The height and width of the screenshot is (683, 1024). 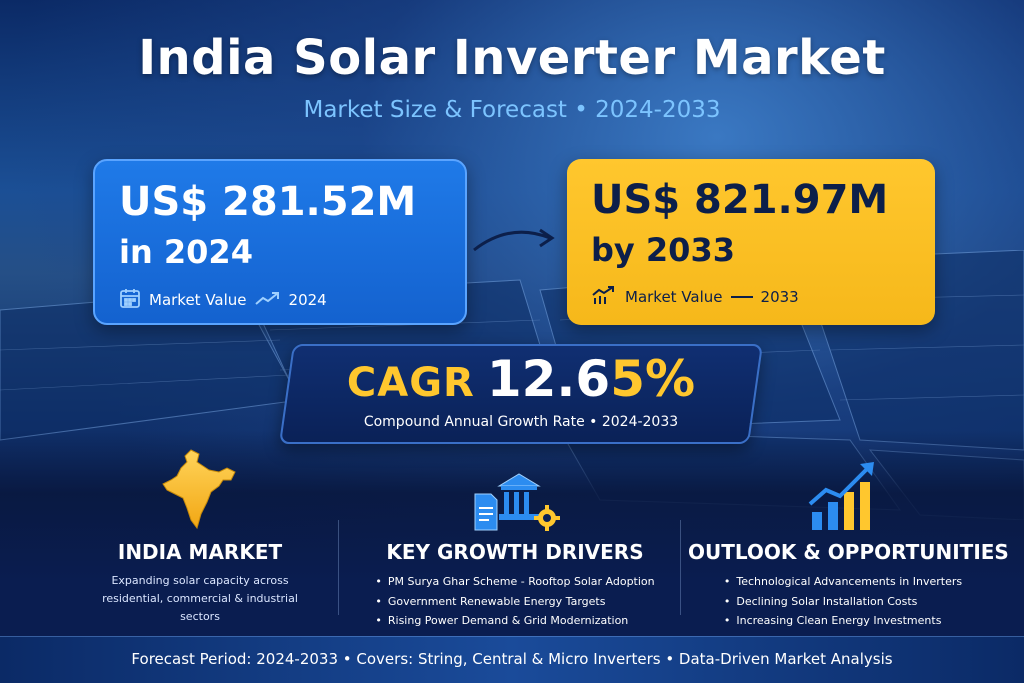 What do you see at coordinates (514, 621) in the screenshot?
I see `list-item: Rising Power Demand & Grid Modernization` at bounding box center [514, 621].